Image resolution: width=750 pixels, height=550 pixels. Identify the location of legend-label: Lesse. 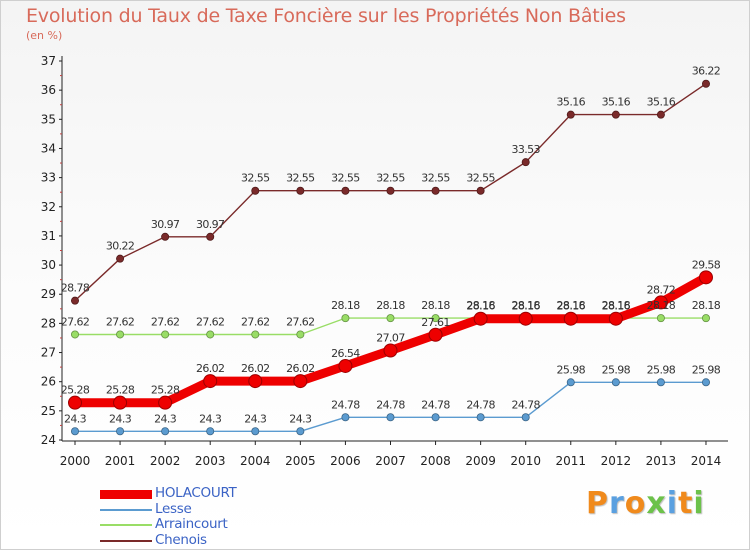
(173, 508).